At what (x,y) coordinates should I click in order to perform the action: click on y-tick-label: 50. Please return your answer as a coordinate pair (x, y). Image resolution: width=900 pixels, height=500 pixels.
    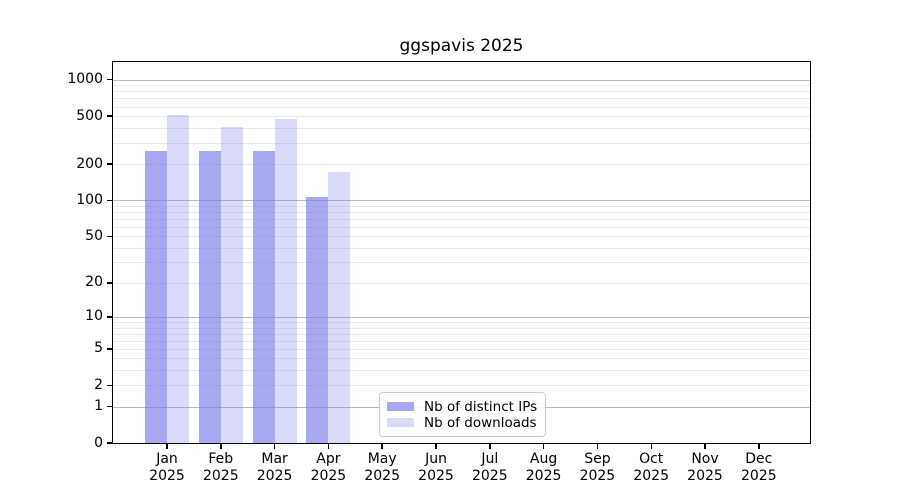
    Looking at the image, I should click on (94, 235).